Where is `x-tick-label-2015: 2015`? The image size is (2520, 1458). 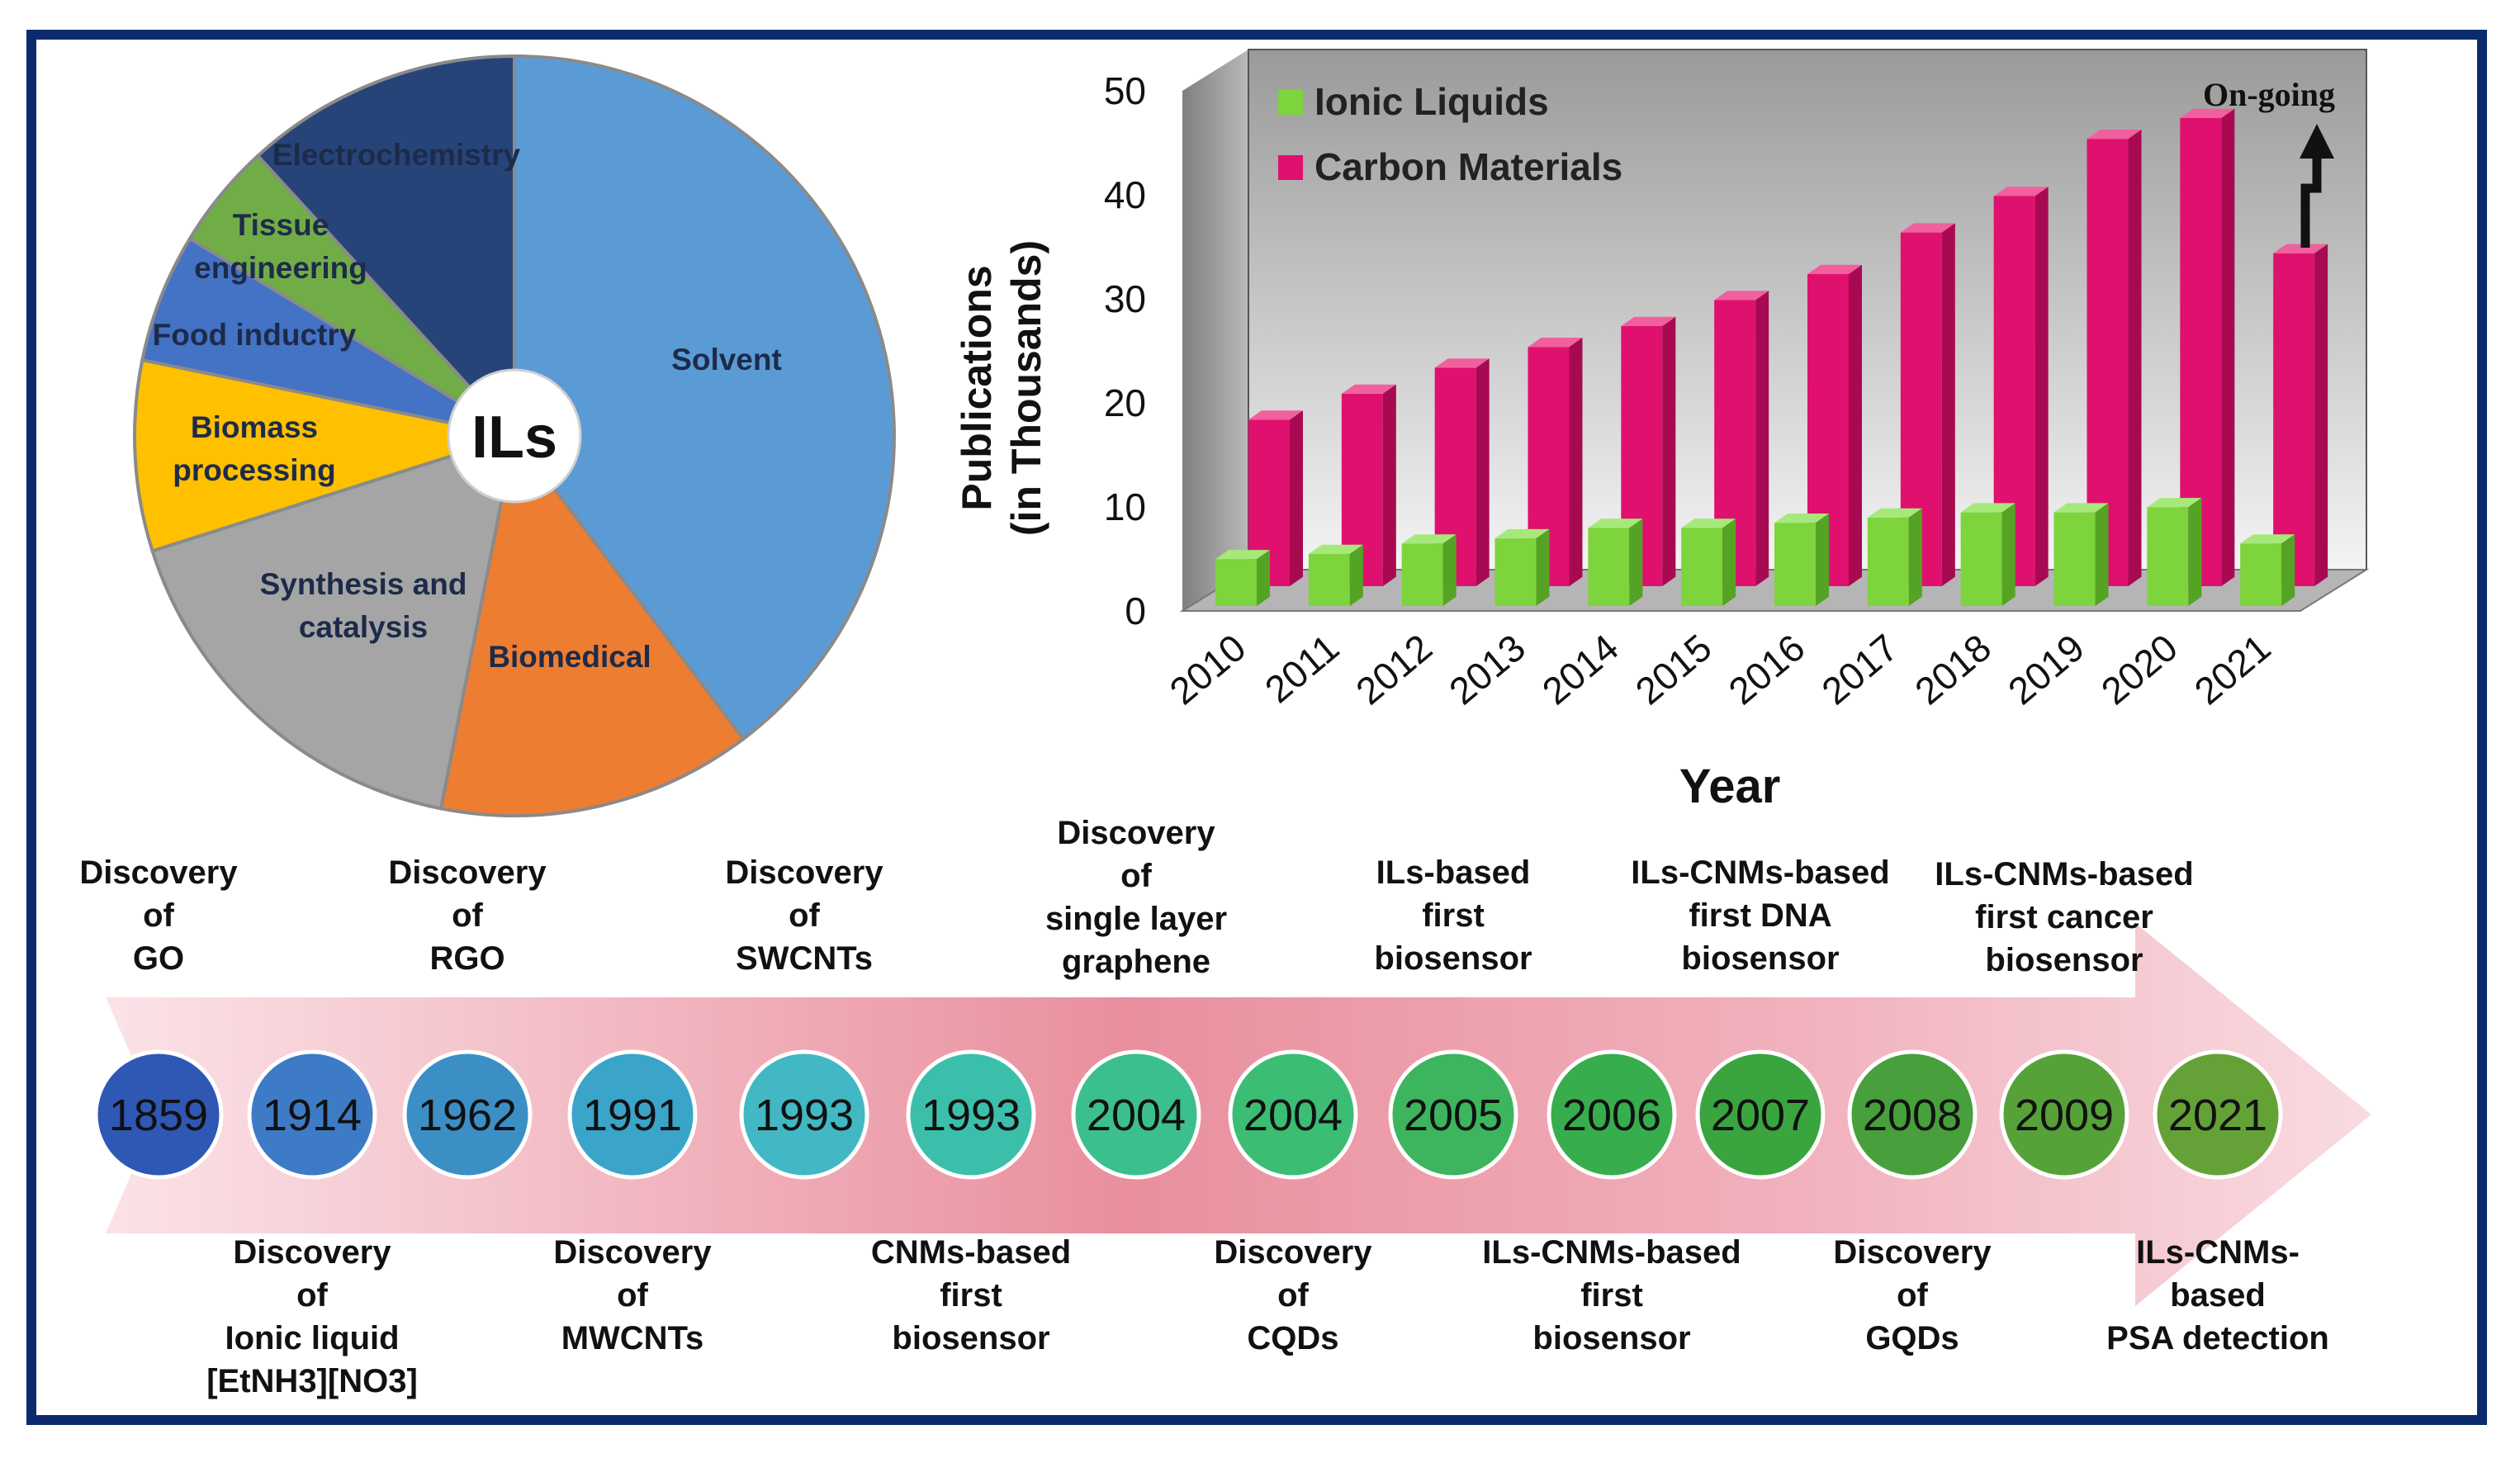 x-tick-label-2015: 2015 is located at coordinates (1673, 669).